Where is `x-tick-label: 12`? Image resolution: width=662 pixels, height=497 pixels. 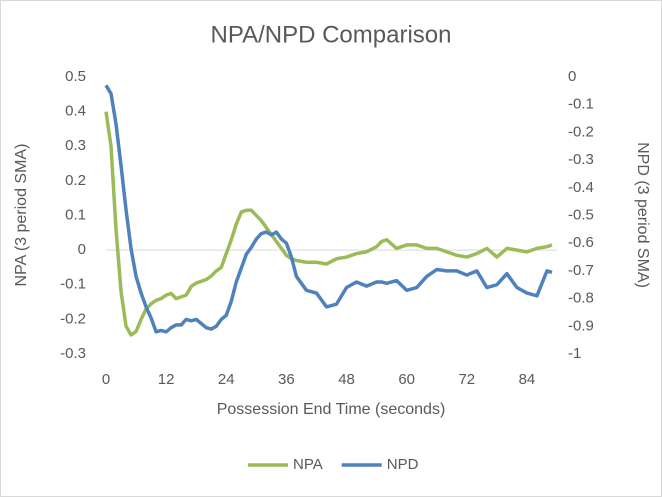 x-tick-label: 12 is located at coordinates (166, 379).